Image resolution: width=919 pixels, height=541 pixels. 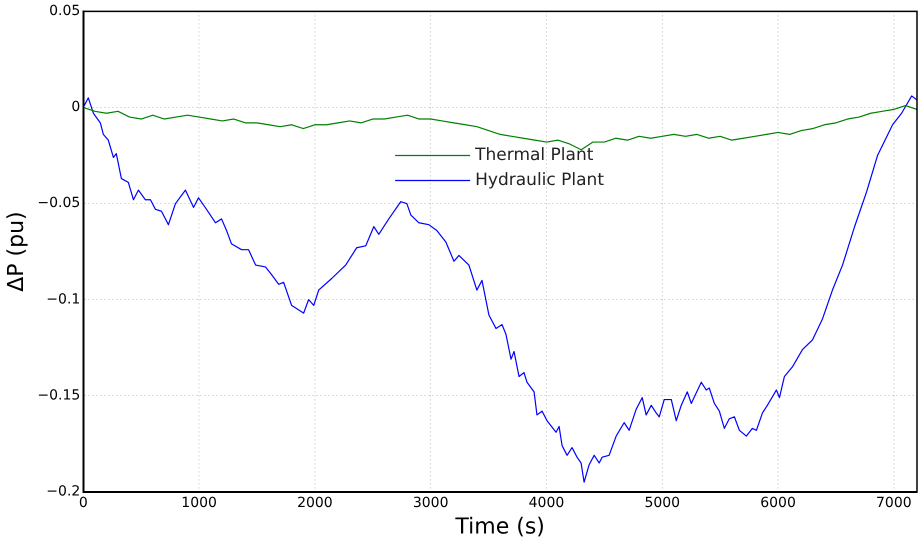 What do you see at coordinates (199, 502) in the screenshot?
I see `x-tick-label: 1000` at bounding box center [199, 502].